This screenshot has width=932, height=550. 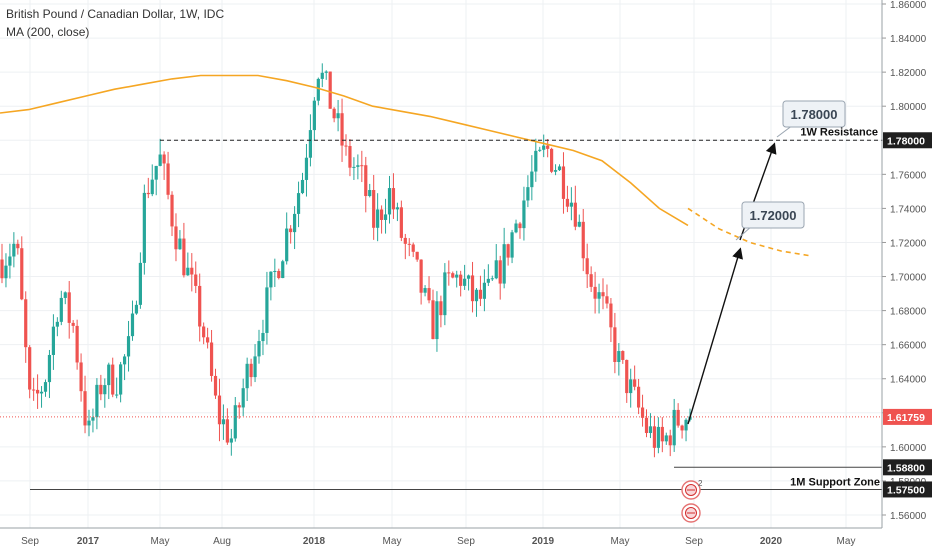 I want to click on time-tick-label: 2019, so click(x=543, y=541).